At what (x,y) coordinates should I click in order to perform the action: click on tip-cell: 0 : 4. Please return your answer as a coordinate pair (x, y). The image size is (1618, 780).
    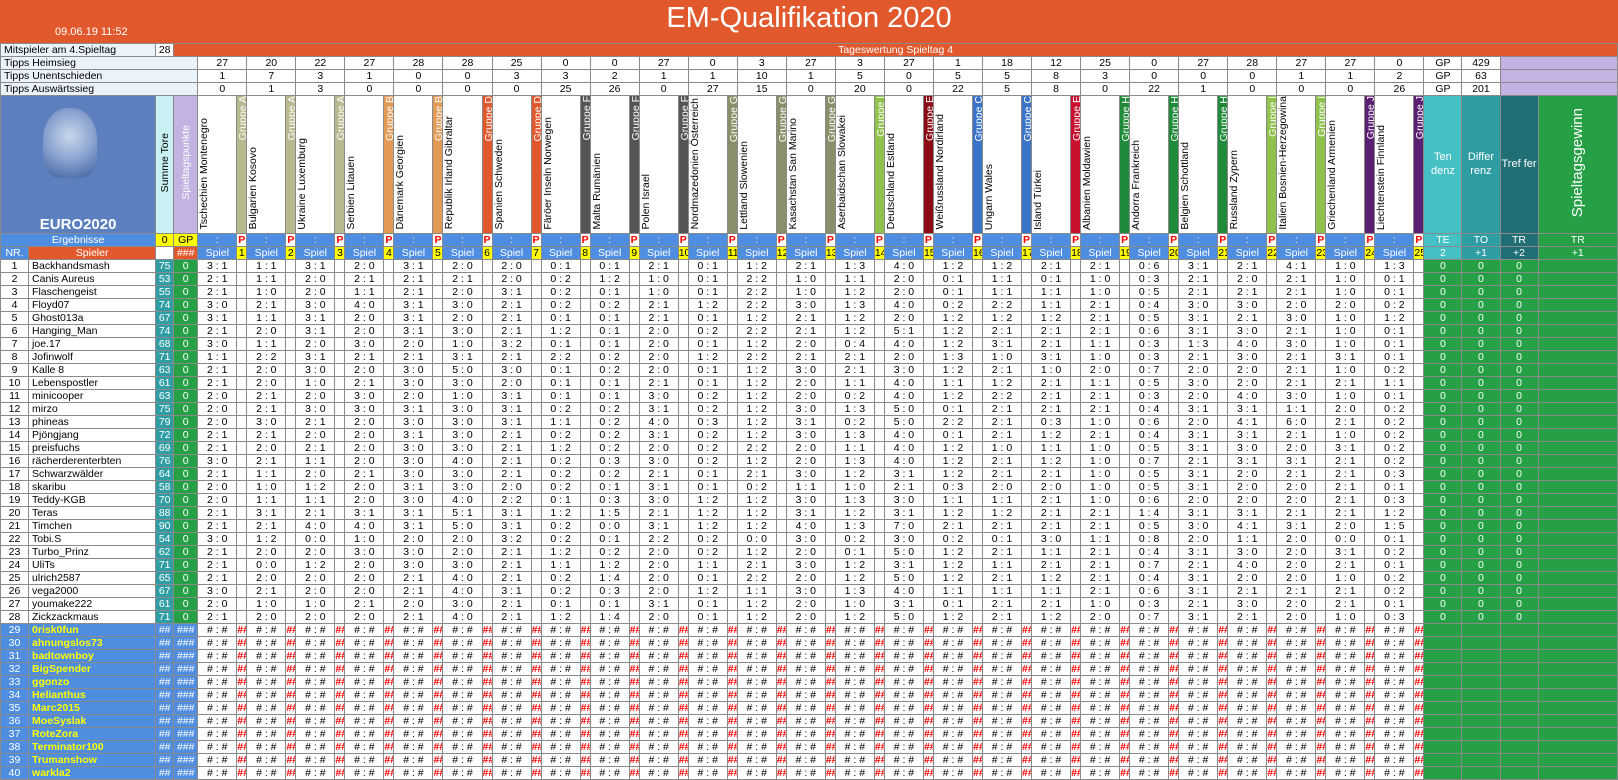
    Looking at the image, I should click on (1149, 408).